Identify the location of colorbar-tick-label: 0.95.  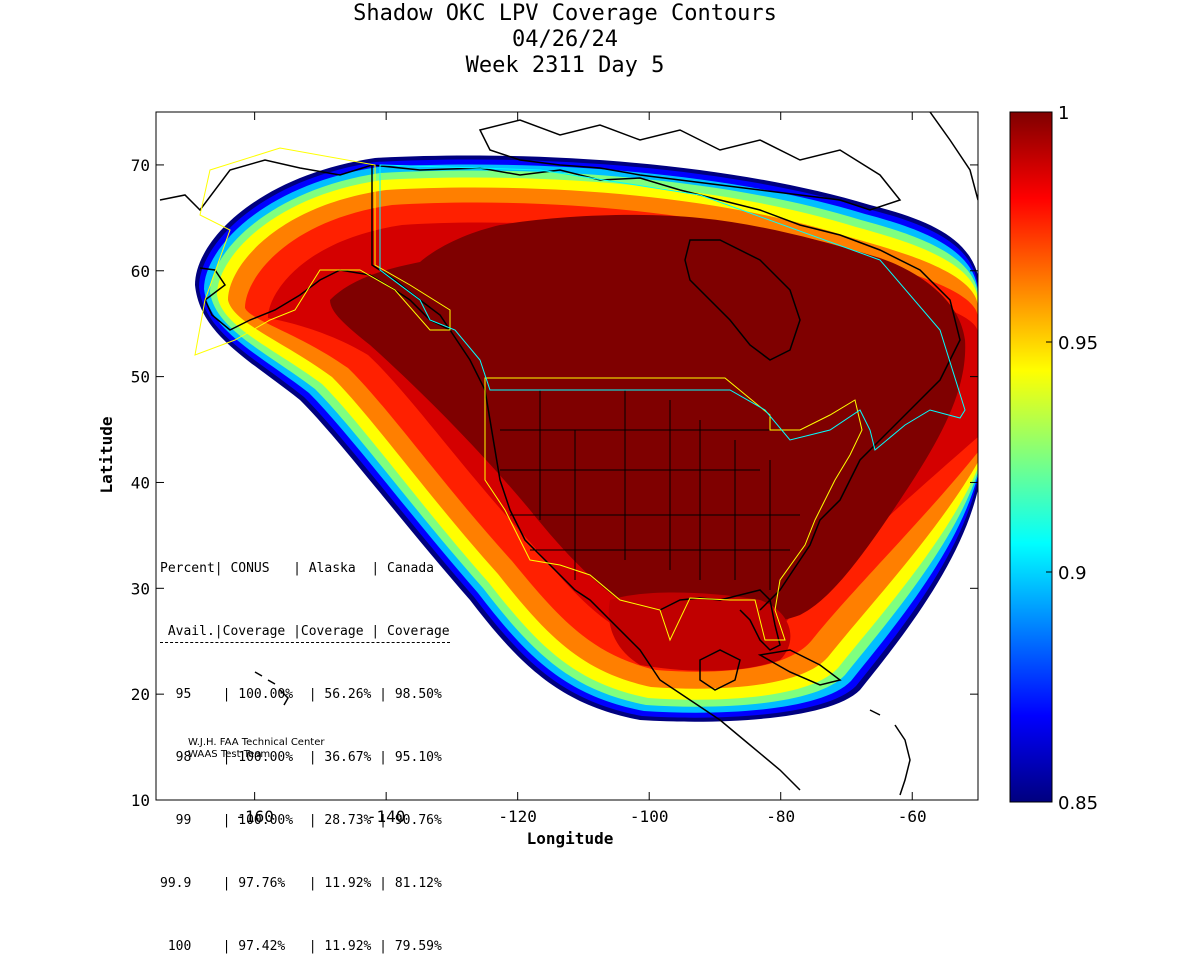
(1078, 343).